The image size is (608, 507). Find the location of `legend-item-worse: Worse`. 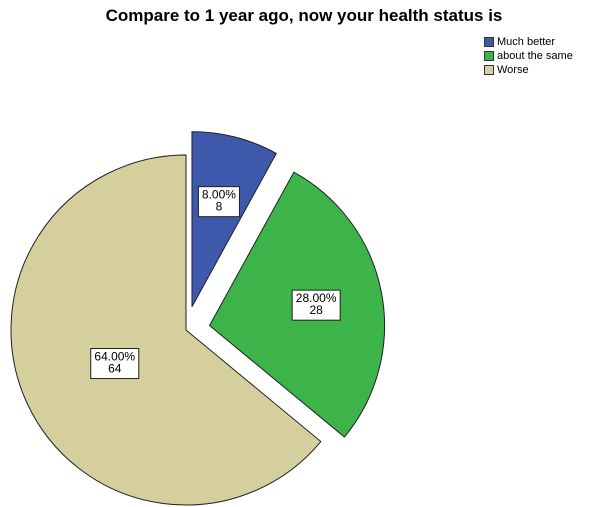

legend-item-worse: Worse is located at coordinates (528, 70).